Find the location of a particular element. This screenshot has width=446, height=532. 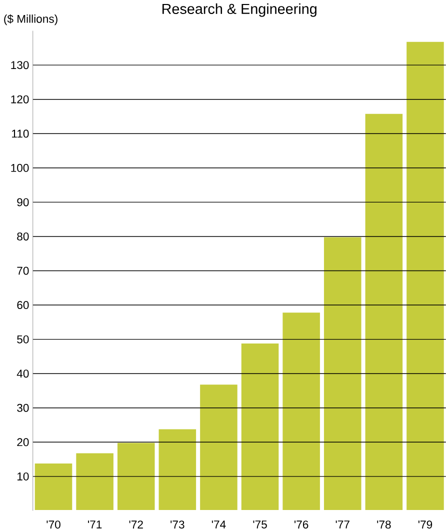

x-tick-label: '79 is located at coordinates (425, 524).